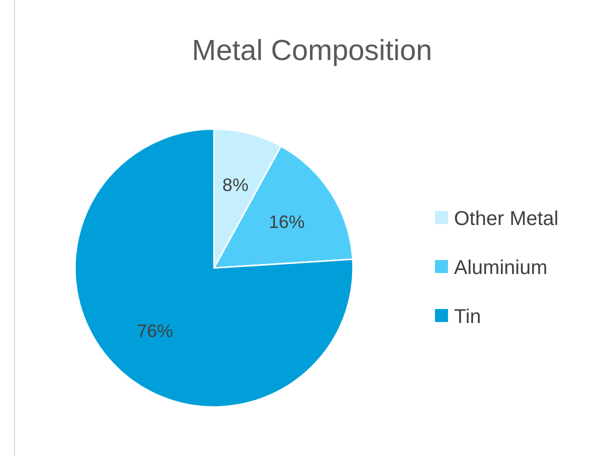 The height and width of the screenshot is (456, 610). What do you see at coordinates (501, 268) in the screenshot?
I see `legend-label: Aluminium` at bounding box center [501, 268].